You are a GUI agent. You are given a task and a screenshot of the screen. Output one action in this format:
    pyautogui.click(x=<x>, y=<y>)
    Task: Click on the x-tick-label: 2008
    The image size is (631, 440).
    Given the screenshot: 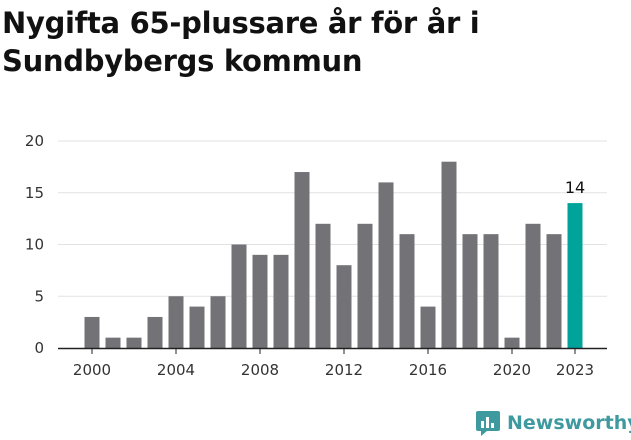 What is the action you would take?
    pyautogui.click(x=260, y=370)
    